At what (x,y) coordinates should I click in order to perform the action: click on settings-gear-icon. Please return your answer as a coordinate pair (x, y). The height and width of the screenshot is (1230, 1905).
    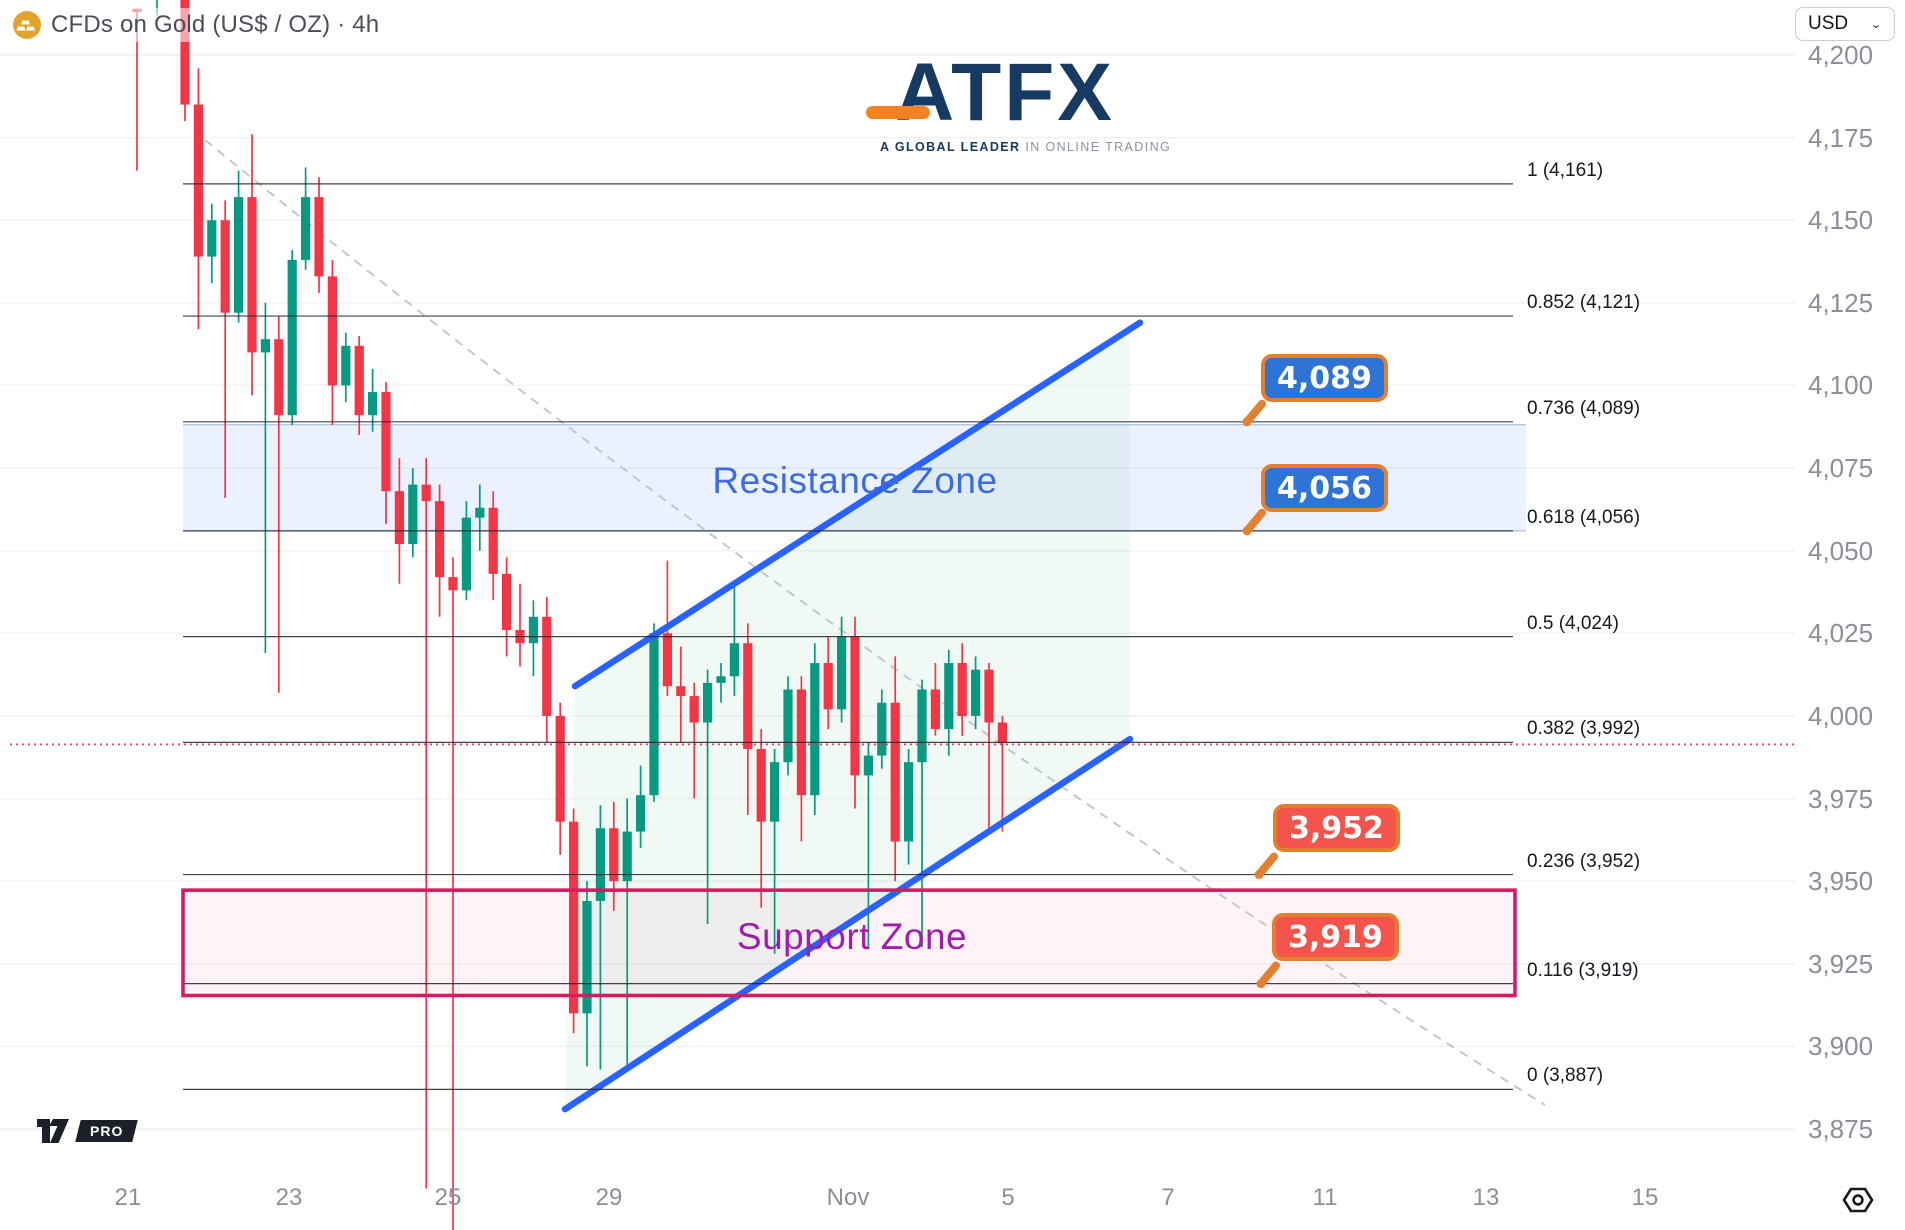
    Looking at the image, I should click on (1858, 1200).